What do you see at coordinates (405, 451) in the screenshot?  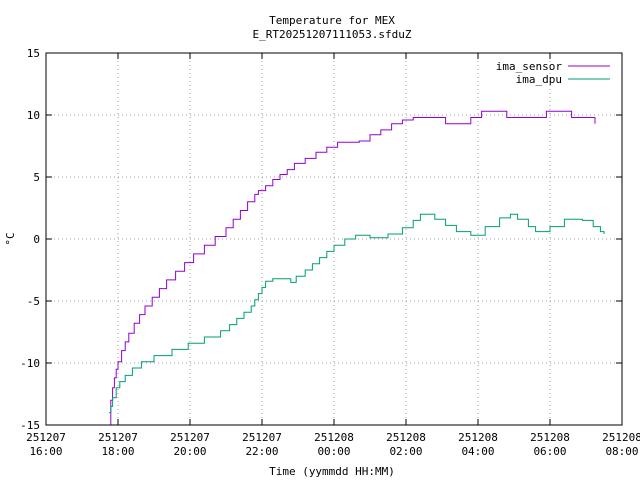 I see `x-tick-time-label: 02:00` at bounding box center [405, 451].